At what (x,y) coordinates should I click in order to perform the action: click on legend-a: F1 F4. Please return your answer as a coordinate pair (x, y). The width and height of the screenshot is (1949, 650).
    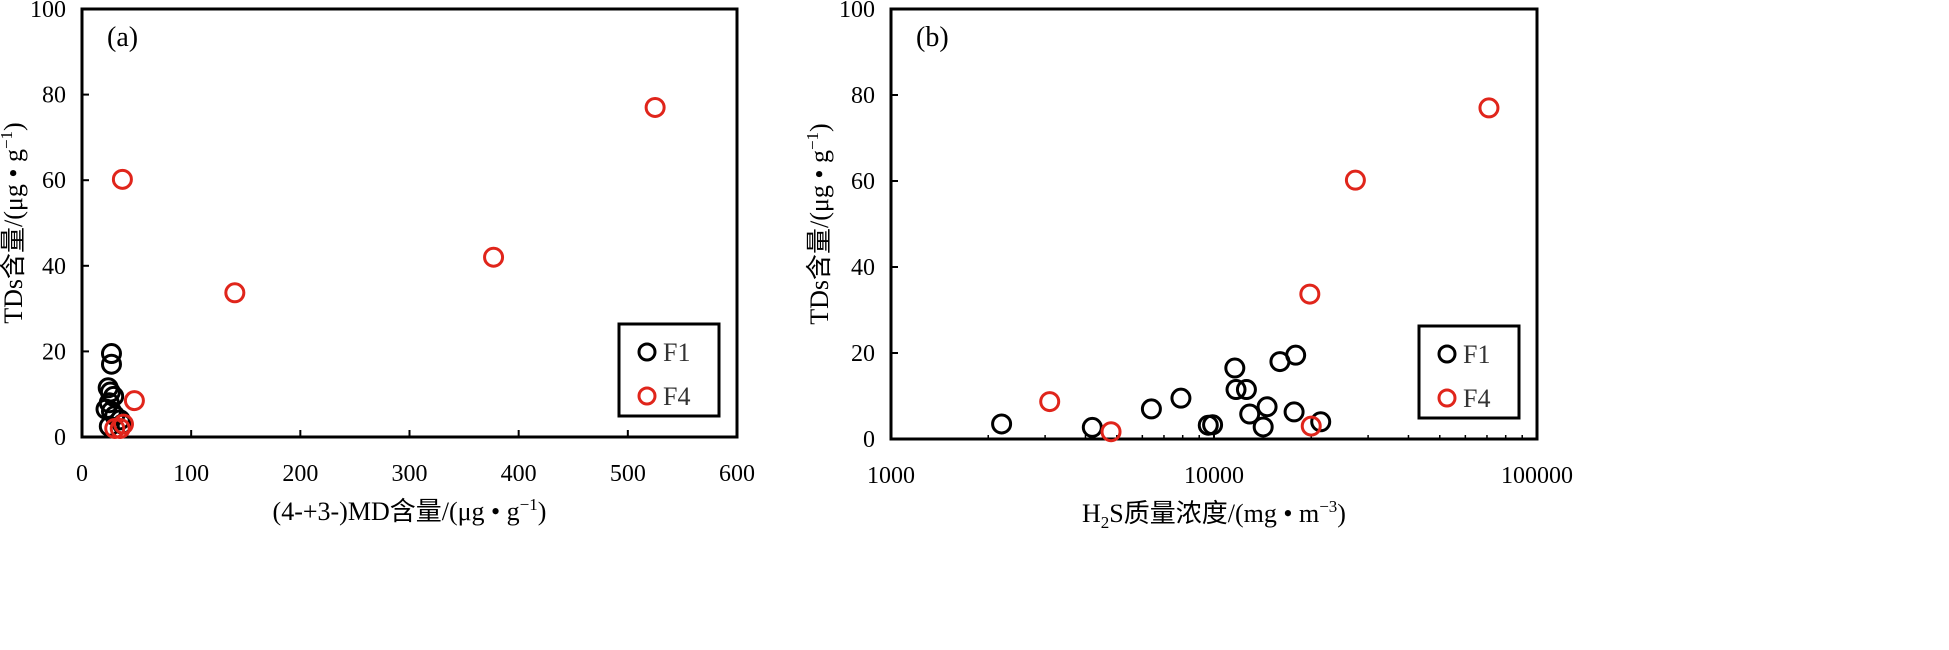
    Looking at the image, I should click on (669, 370).